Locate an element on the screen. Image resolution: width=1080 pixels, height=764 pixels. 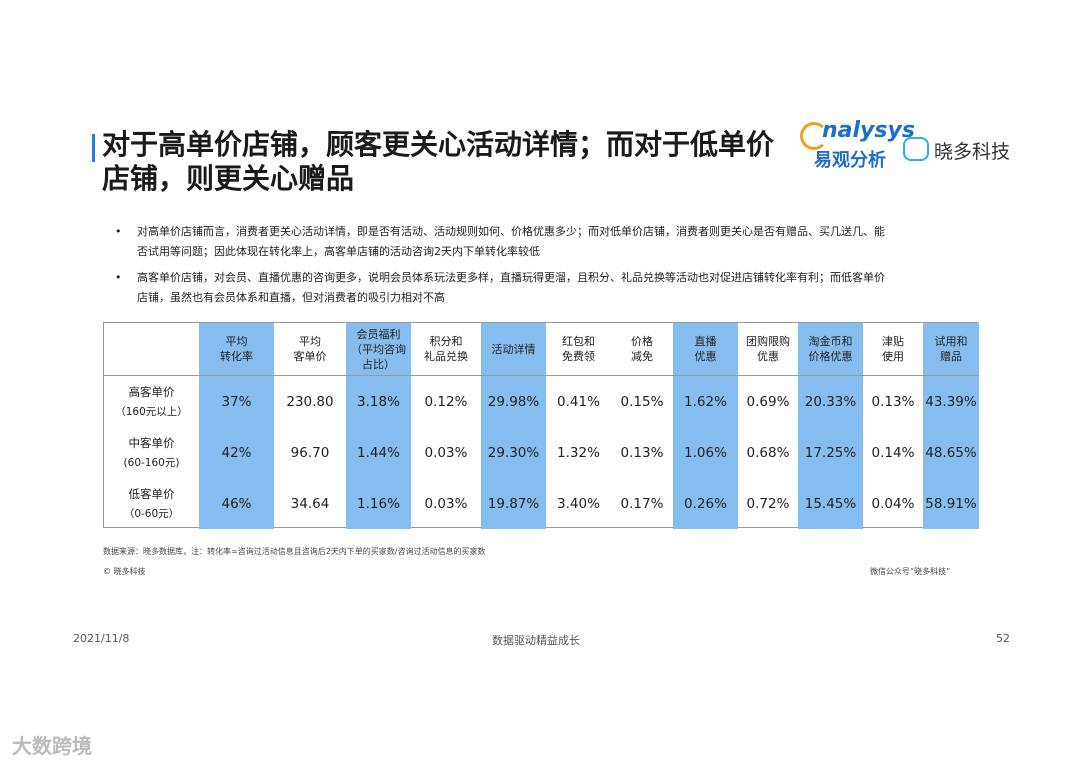
title-accent is located at coordinates (93, 148).